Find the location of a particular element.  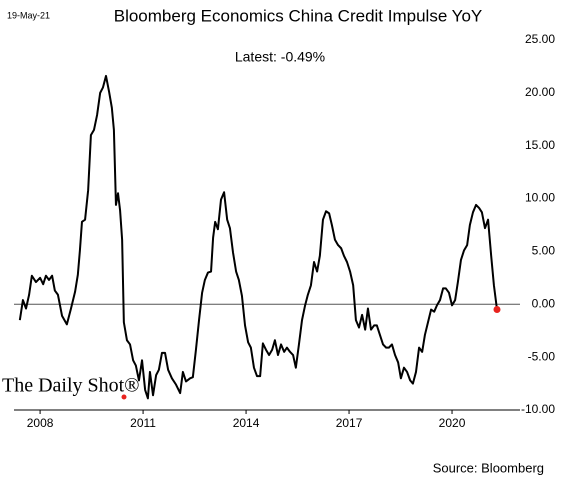

latest-marker is located at coordinates (497, 309).